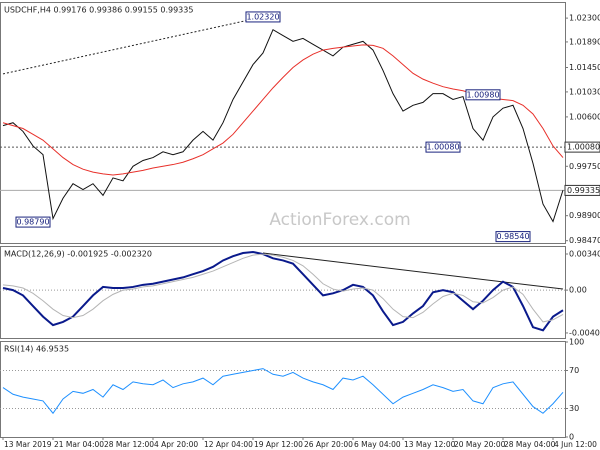  I want to click on axis-price-label: 0.99335, so click(583, 190).